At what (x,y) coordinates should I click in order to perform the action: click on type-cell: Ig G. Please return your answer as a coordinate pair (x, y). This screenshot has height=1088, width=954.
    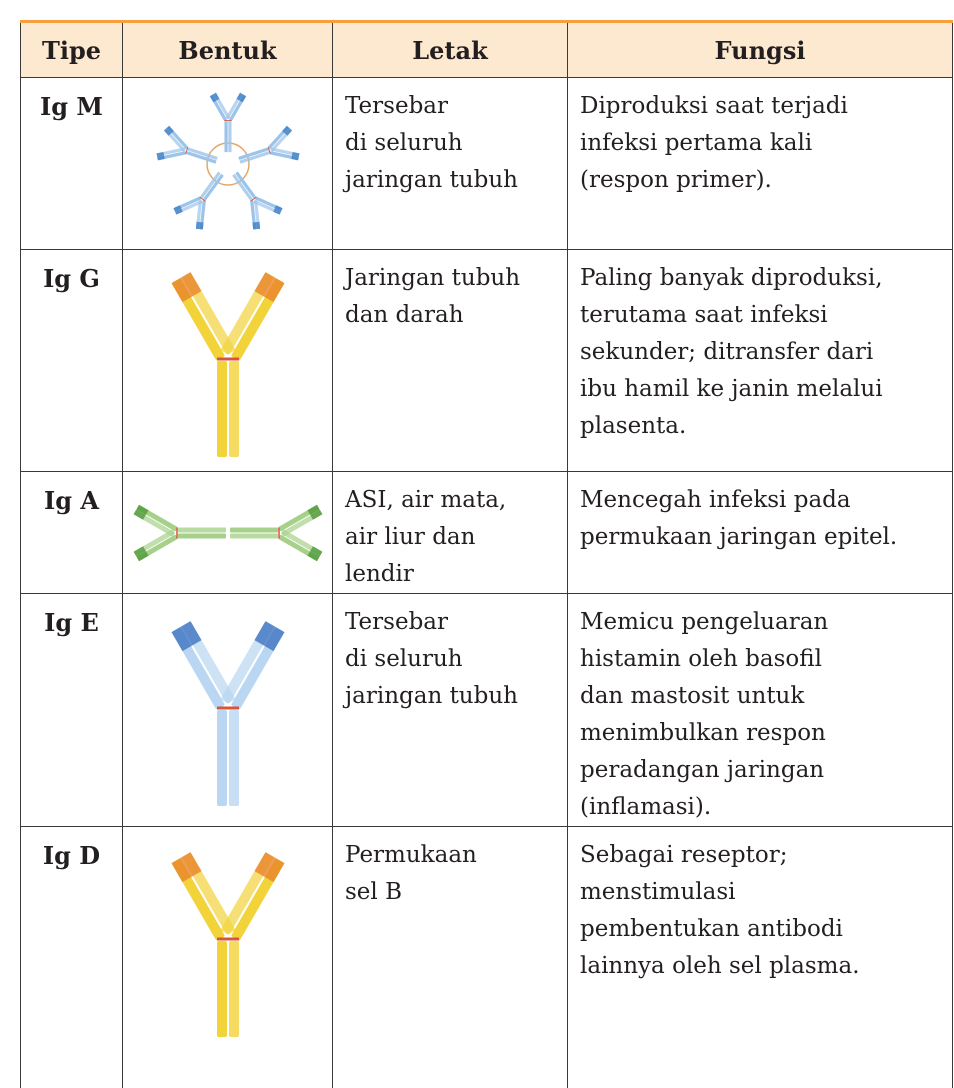
    Looking at the image, I should click on (71, 360).